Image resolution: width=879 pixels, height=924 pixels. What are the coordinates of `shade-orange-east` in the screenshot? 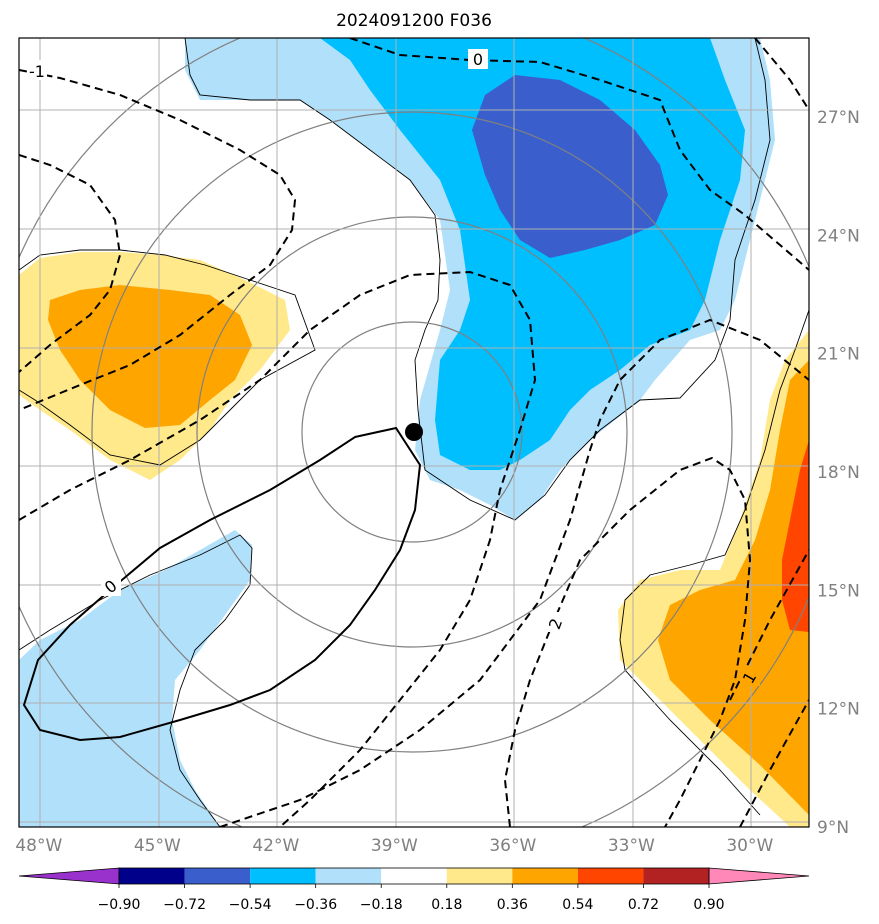 It's located at (733, 587).